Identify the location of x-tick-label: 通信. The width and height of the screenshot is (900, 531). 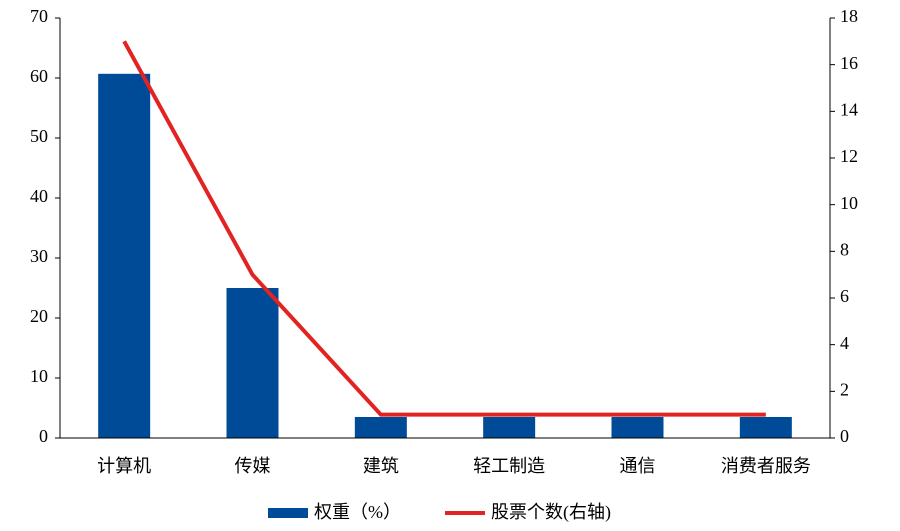
(638, 466).